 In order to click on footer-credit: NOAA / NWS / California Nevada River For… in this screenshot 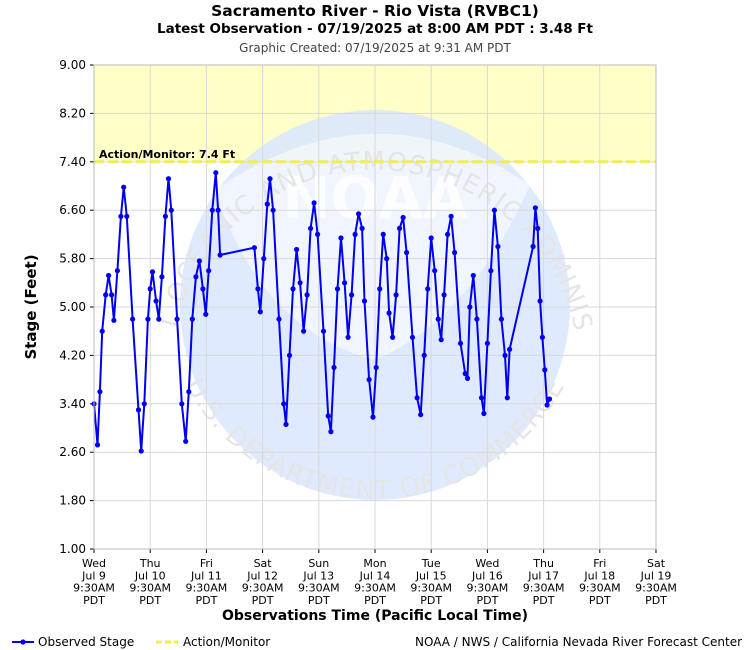, I will do `click(579, 642)`.